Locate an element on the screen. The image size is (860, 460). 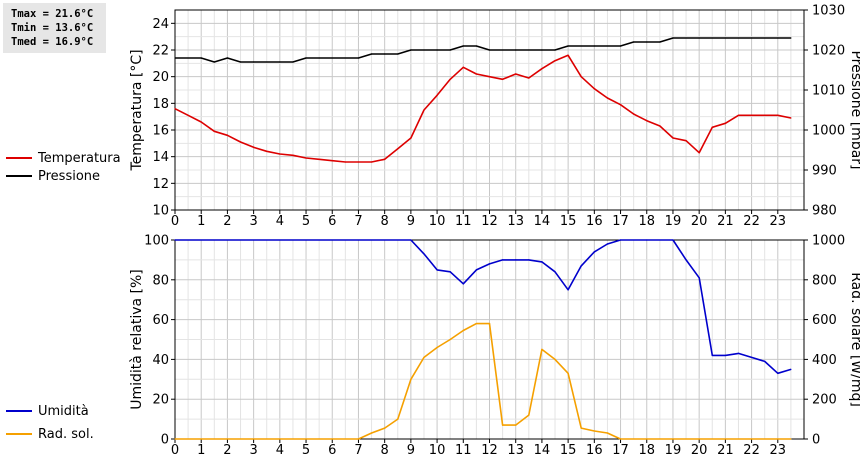
y-left-axis-label: Temperatura [°C] is located at coordinates (137, 110).